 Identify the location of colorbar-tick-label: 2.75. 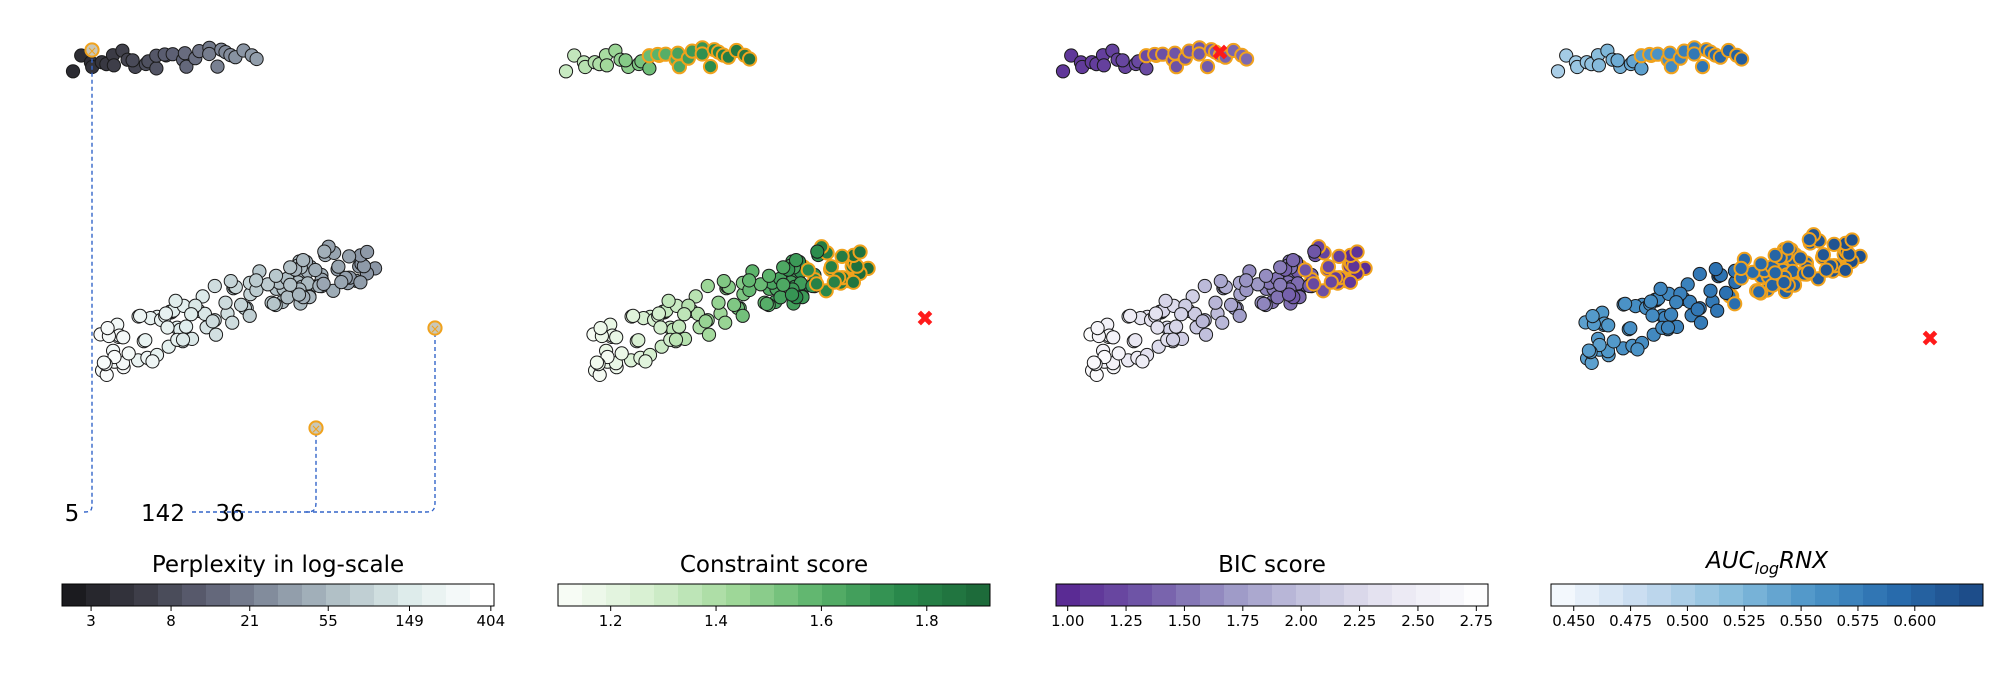
(1476, 621).